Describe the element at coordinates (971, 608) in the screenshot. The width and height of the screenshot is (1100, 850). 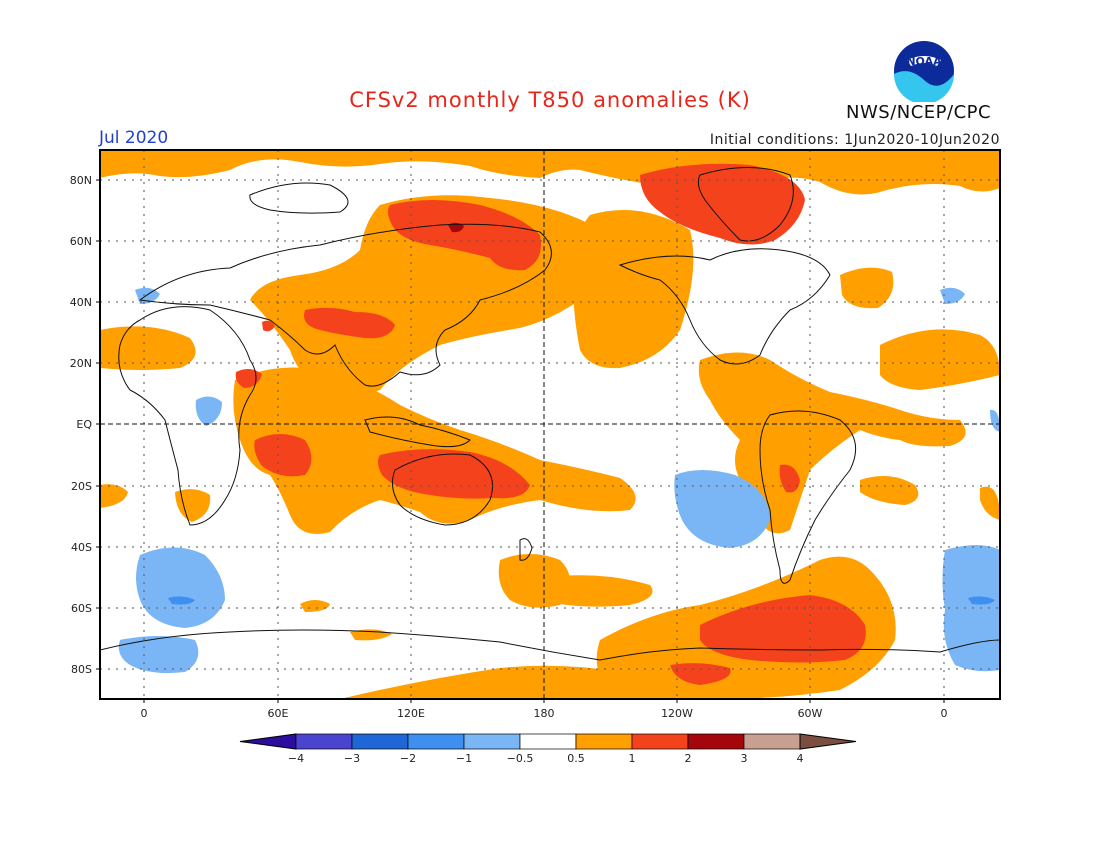
I see `east-south-cool` at that location.